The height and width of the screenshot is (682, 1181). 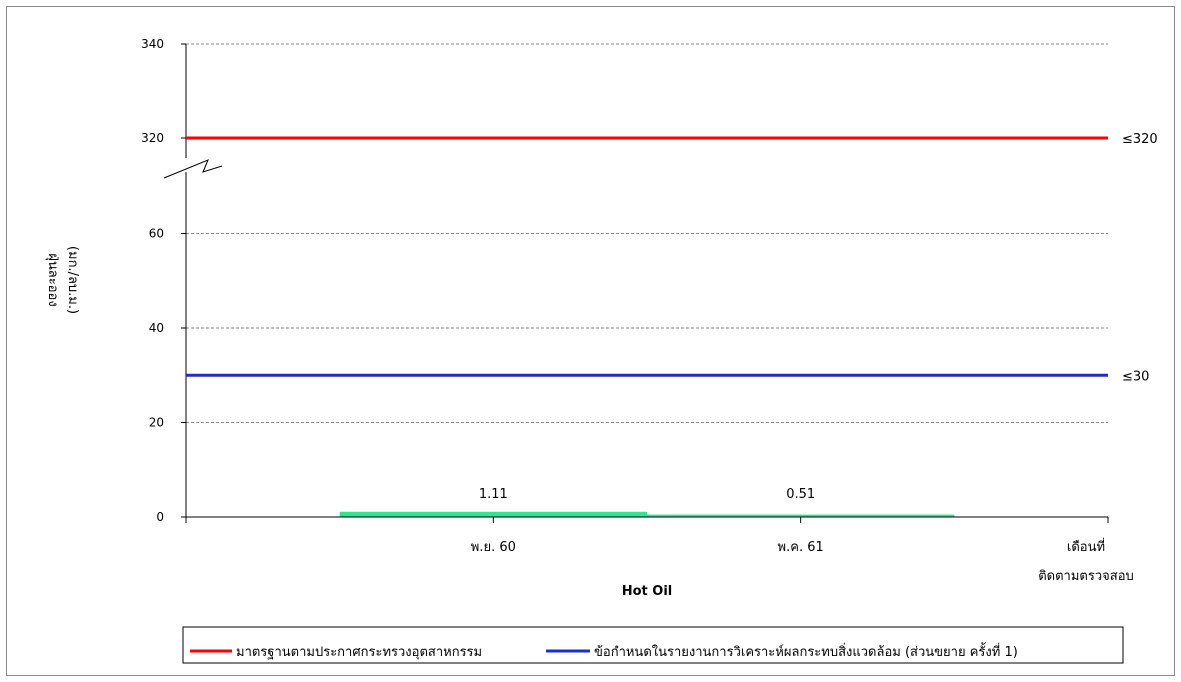 What do you see at coordinates (493, 494) in the screenshot?
I see `bar-value-label: 1.11` at bounding box center [493, 494].